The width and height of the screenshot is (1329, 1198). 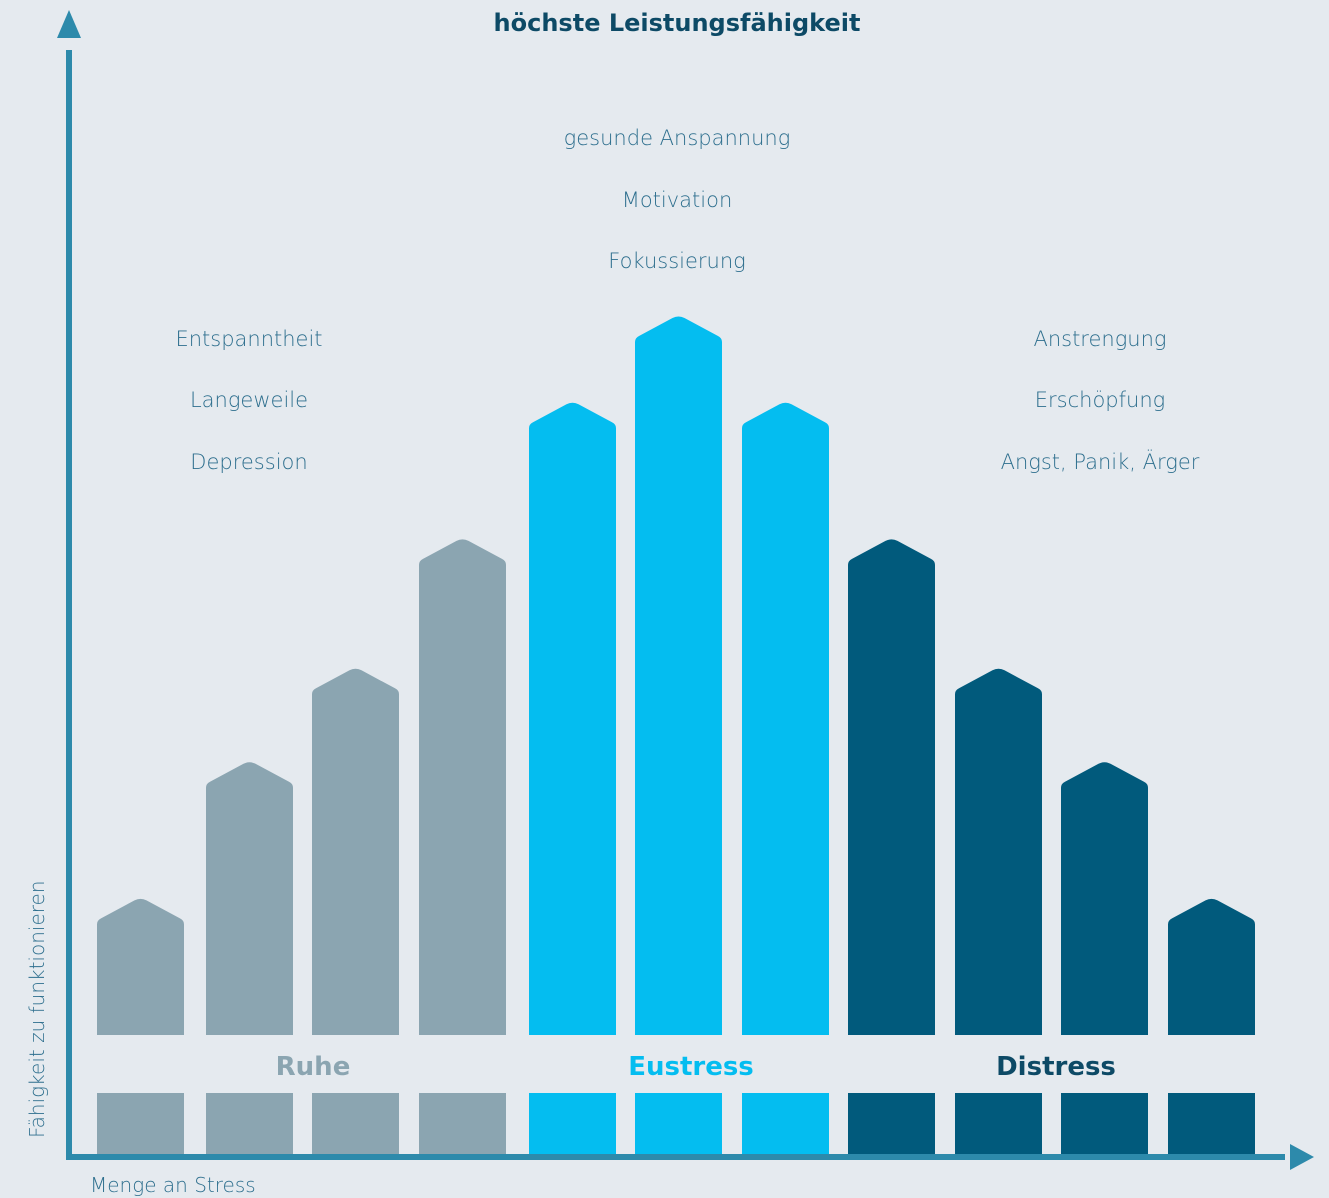 What do you see at coordinates (248, 339) in the screenshot?
I see `ruhe-description-1: Entspanntheit` at bounding box center [248, 339].